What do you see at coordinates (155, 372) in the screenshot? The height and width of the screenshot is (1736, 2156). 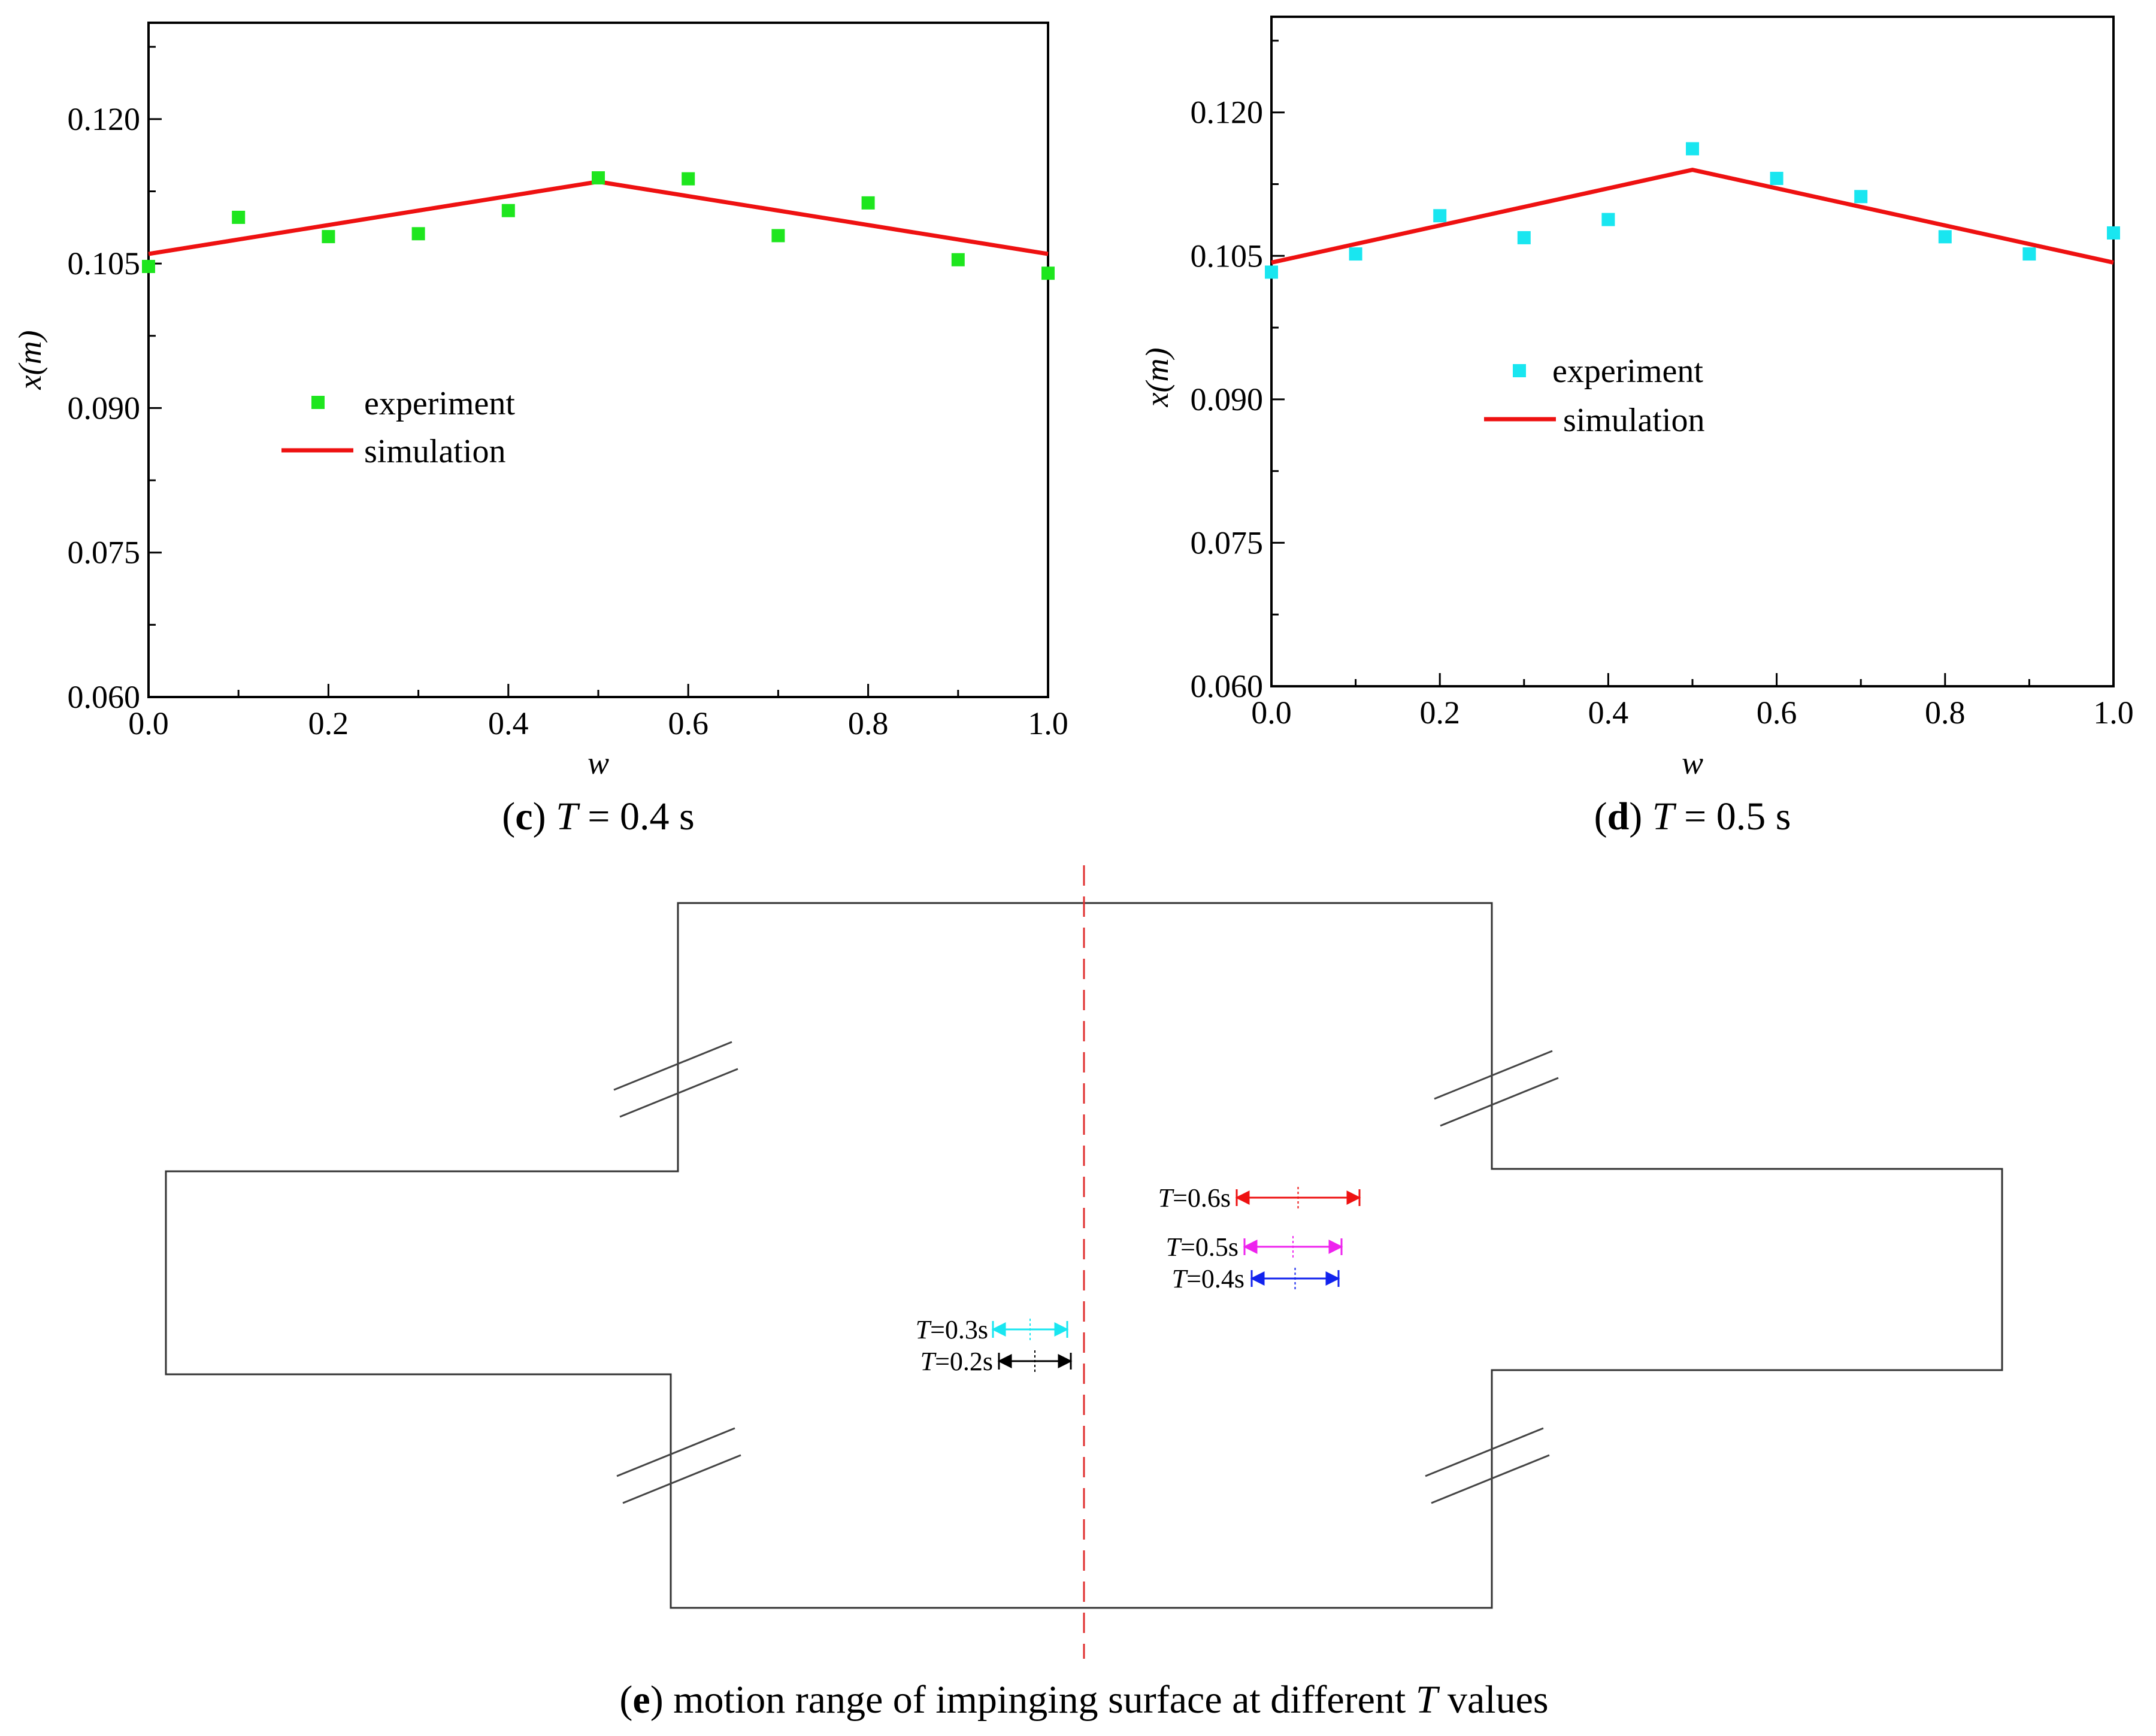 I see `y-axis-ticks` at bounding box center [155, 372].